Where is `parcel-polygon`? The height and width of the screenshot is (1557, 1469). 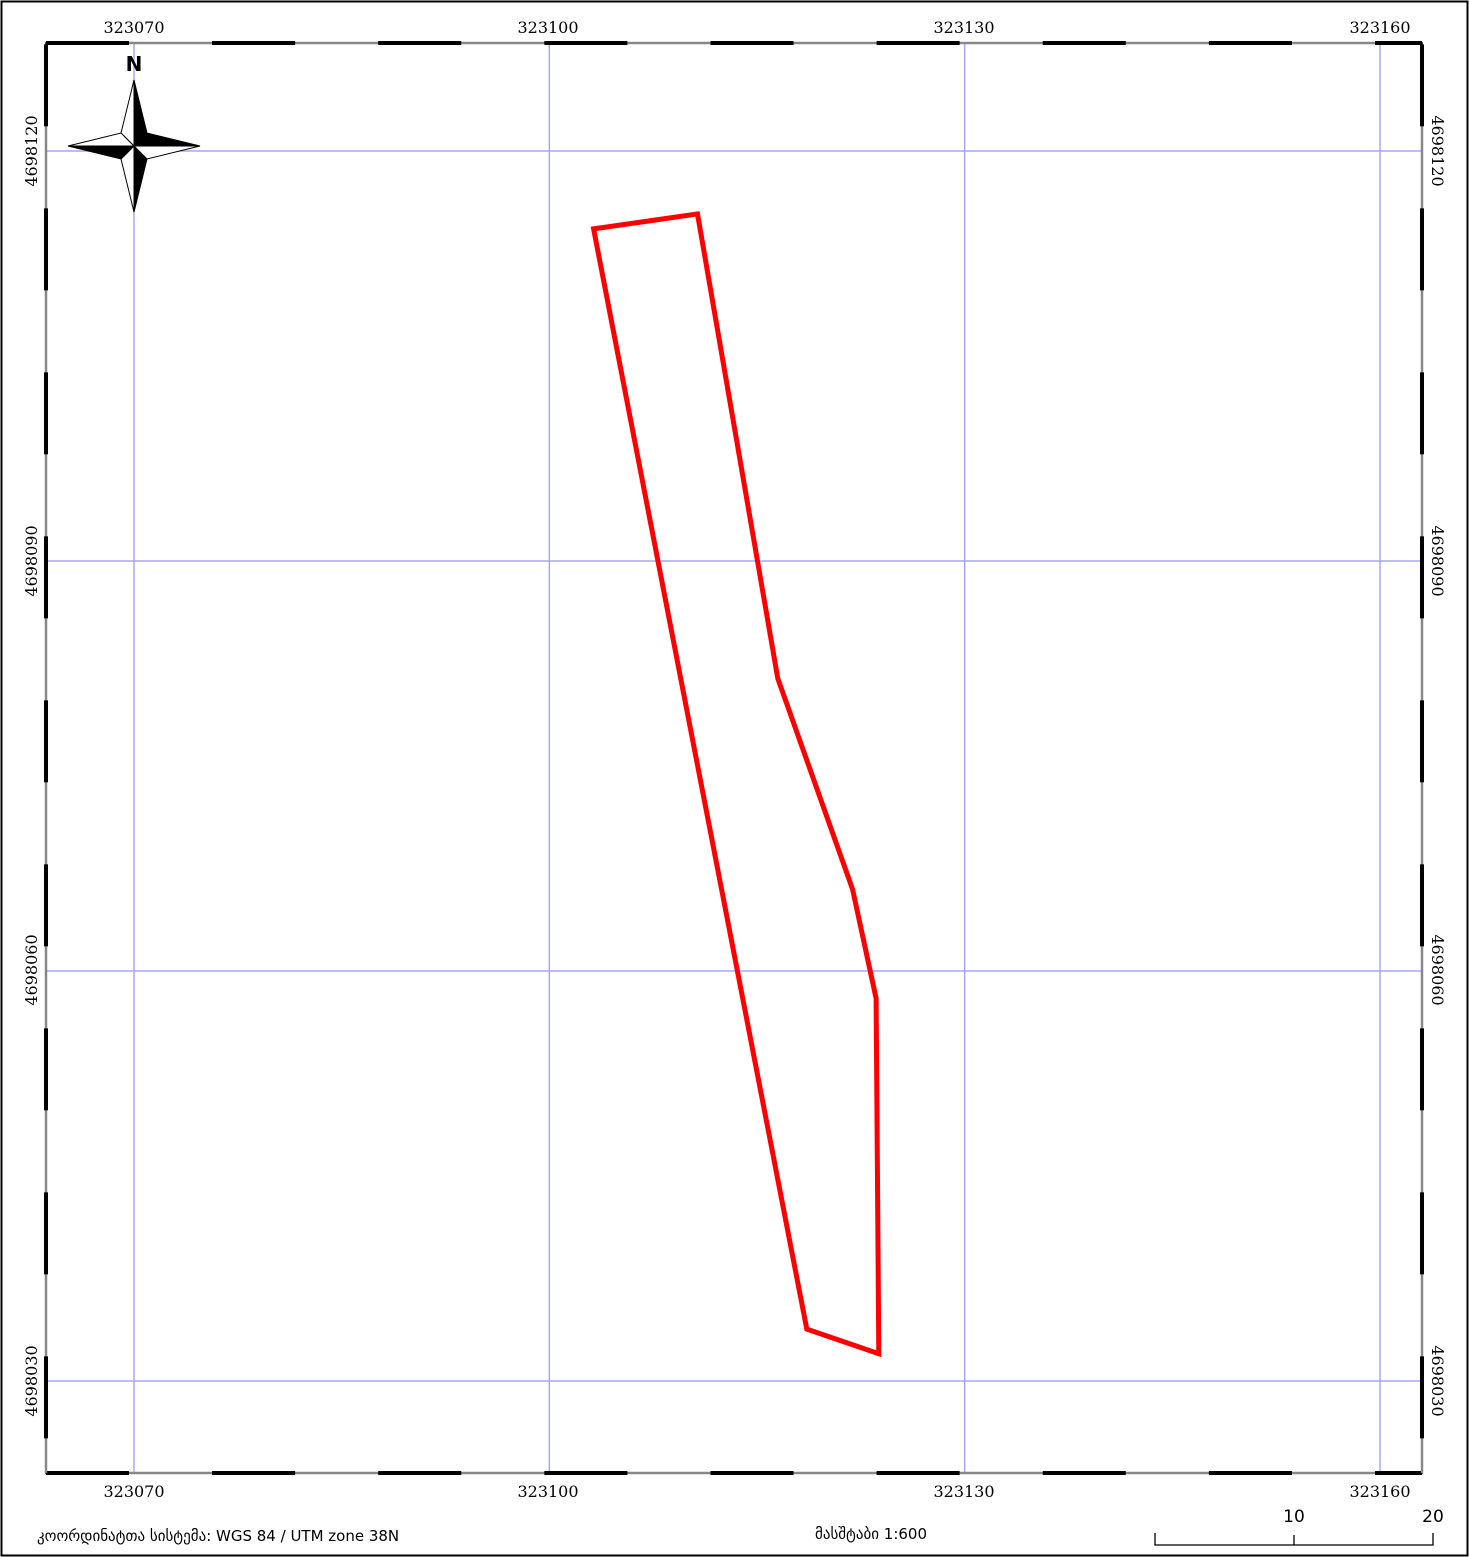 parcel-polygon is located at coordinates (736, 784).